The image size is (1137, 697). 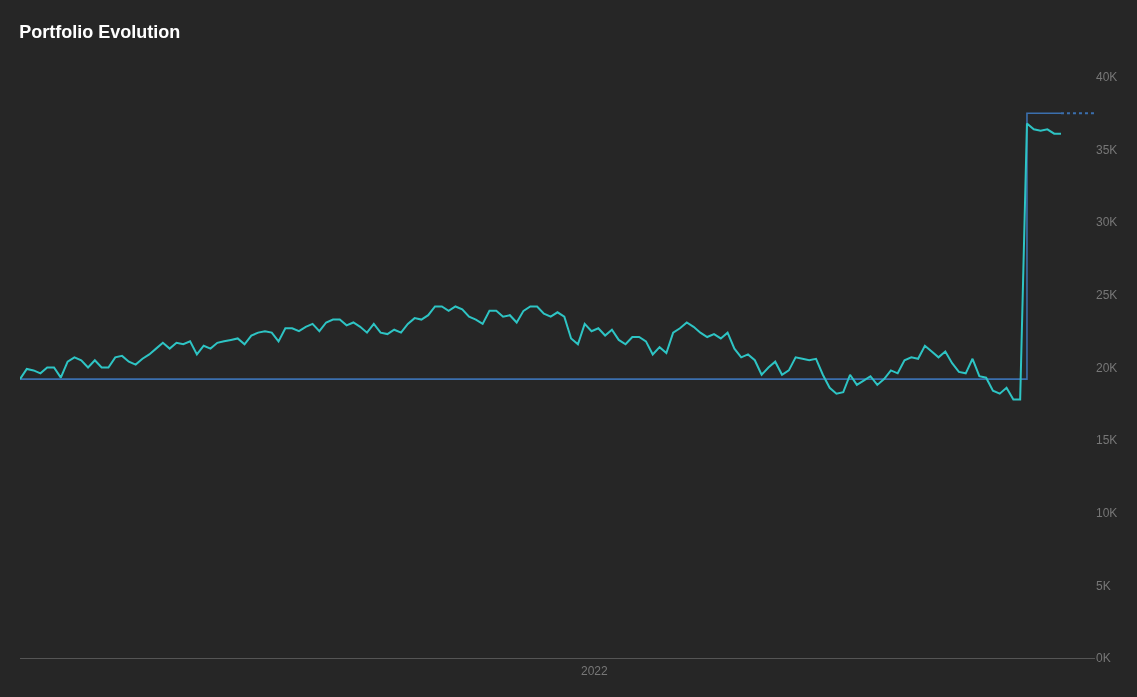 I want to click on y-tick-label: 20K, so click(x=1107, y=367).